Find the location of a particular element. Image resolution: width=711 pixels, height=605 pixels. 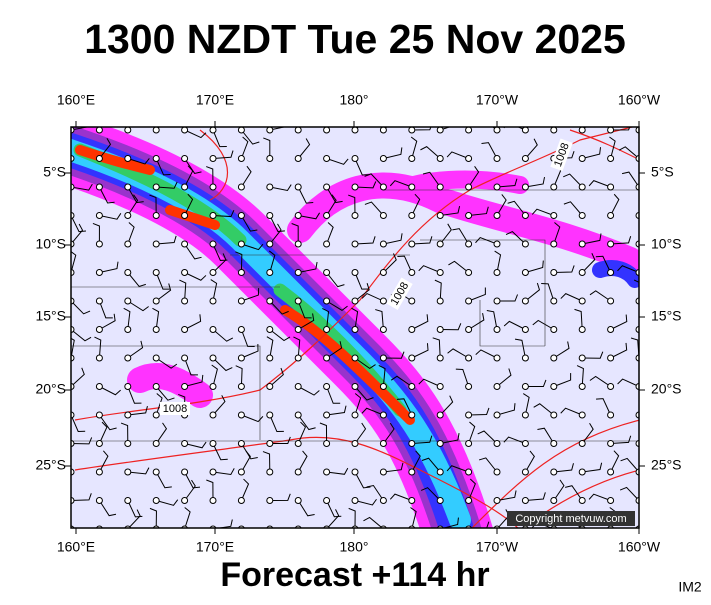

lat-label: 15°S is located at coordinates (666, 316).